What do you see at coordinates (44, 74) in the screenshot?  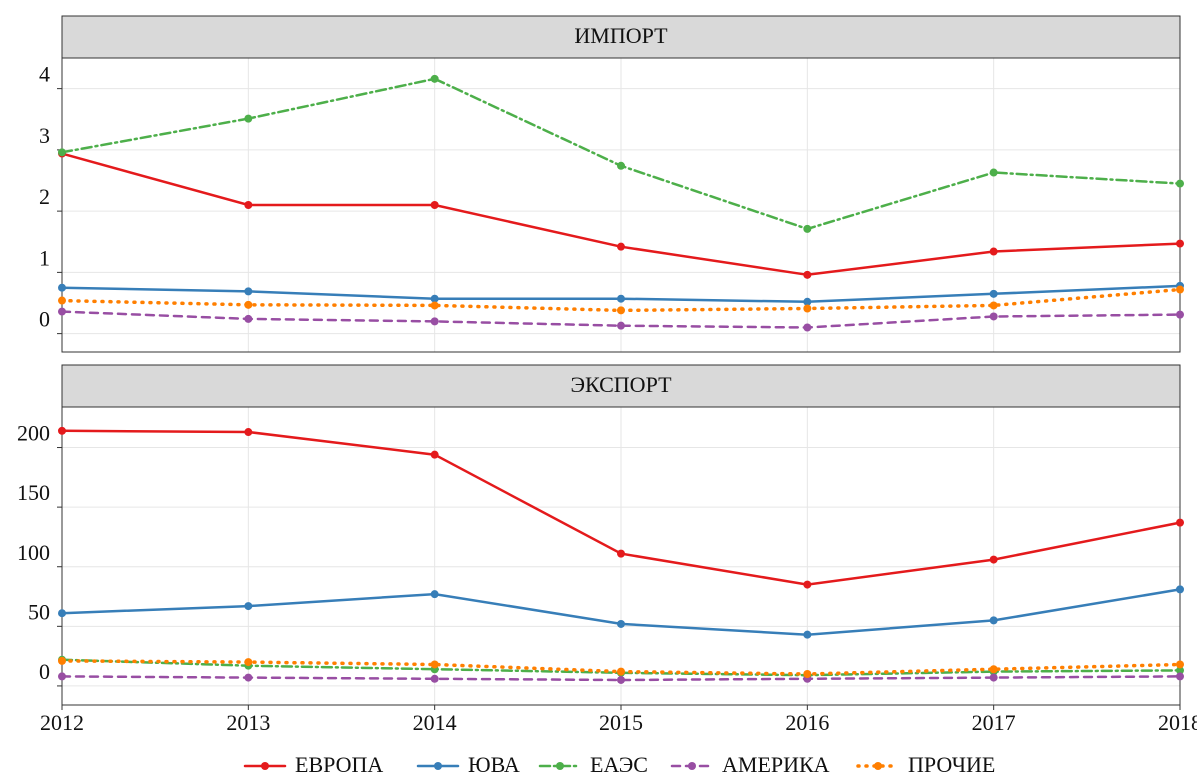 I see `y-tick-label: 4` at bounding box center [44, 74].